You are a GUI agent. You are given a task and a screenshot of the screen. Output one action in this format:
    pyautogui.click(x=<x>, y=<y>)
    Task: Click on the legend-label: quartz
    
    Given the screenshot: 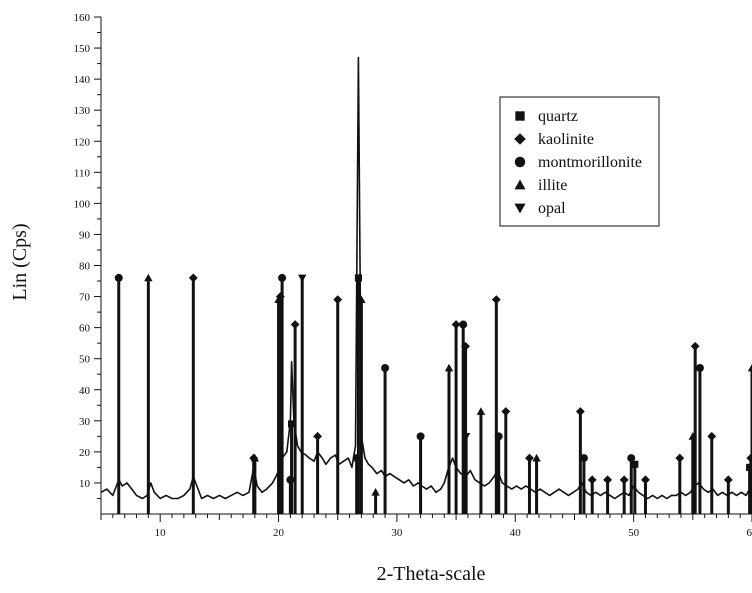 What is the action you would take?
    pyautogui.click(x=558, y=116)
    